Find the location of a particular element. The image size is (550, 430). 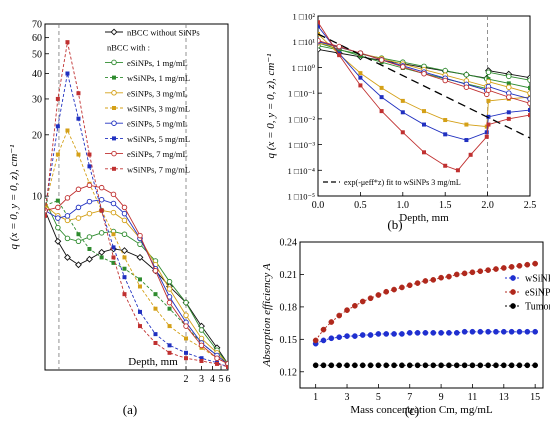

y-tick-label: 10 is located at coordinates (37, 197).